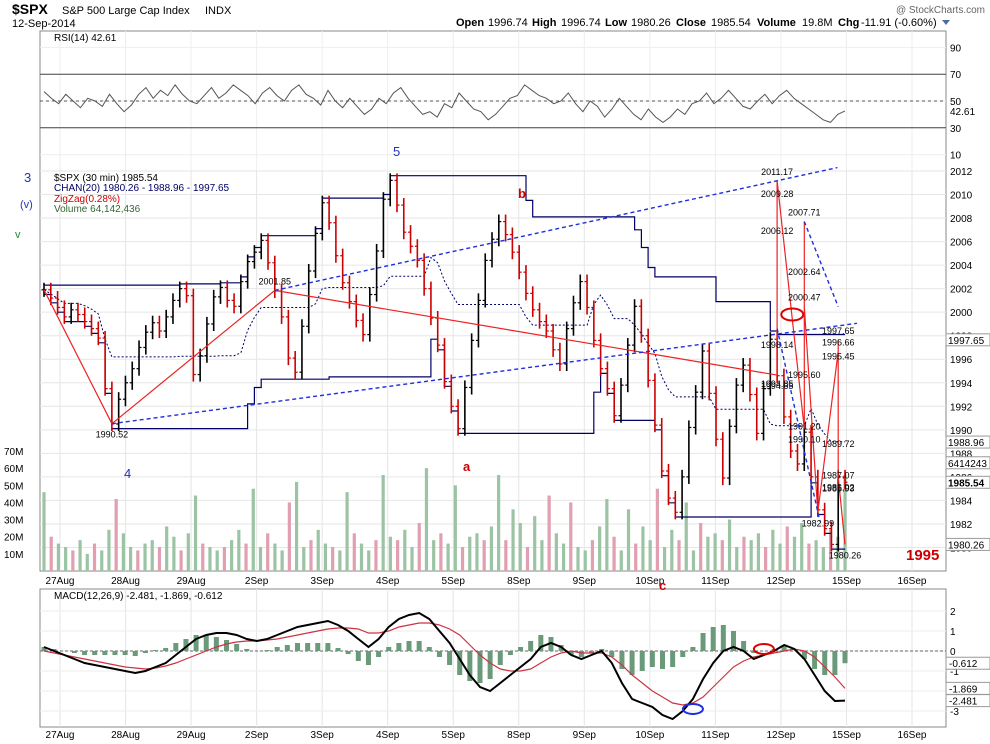 This screenshot has width=990, height=744. What do you see at coordinates (649, 735) in the screenshot?
I see `x-tick-label: 10Sep` at bounding box center [649, 735].